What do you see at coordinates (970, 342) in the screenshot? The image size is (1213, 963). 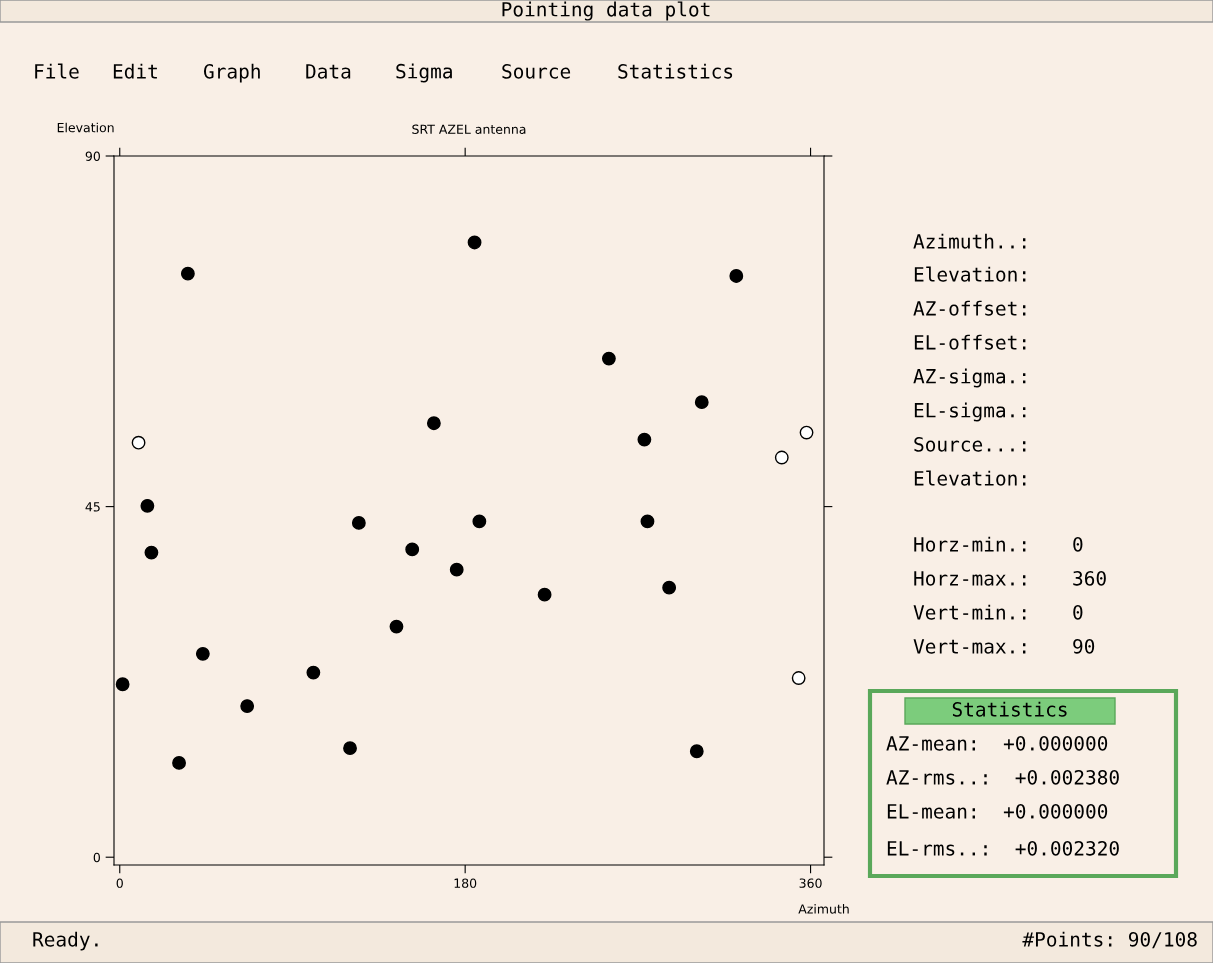 I see `text: EL-offset:` at bounding box center [970, 342].